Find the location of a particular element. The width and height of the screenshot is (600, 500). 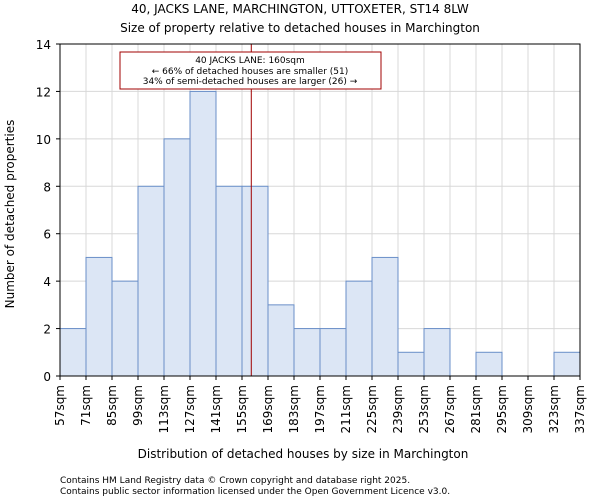

x-tick-label: 337sqm is located at coordinates (580, 409).